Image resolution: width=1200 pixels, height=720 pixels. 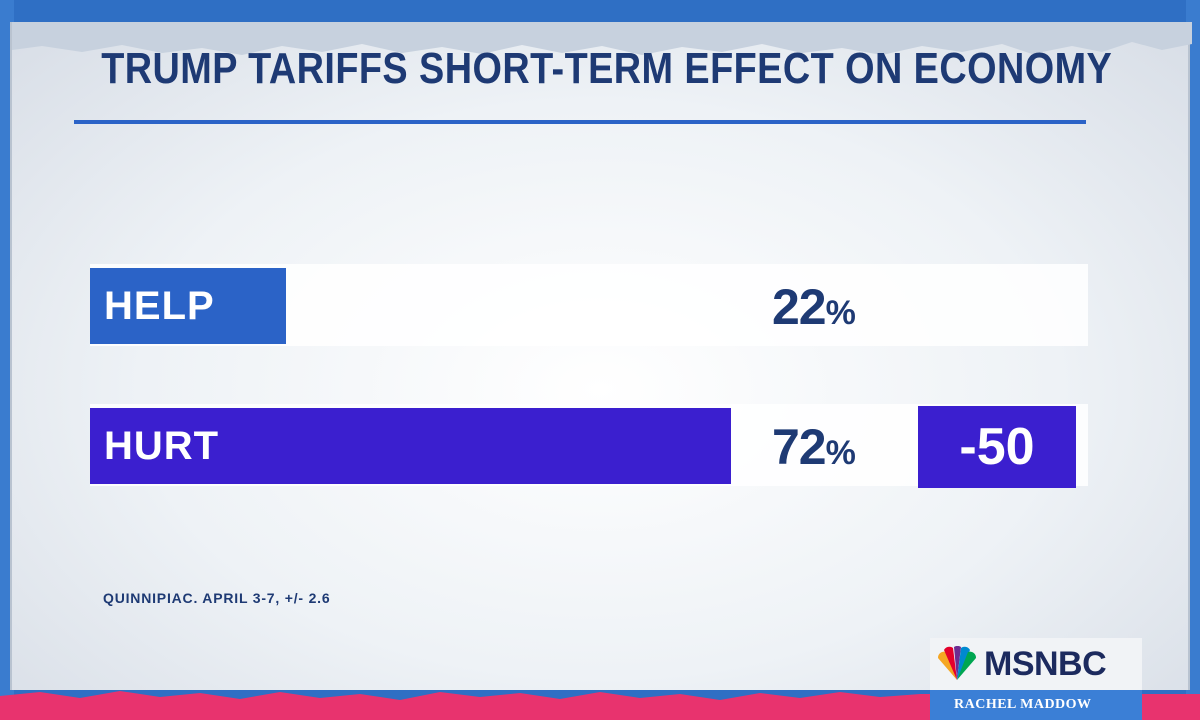 I want to click on bar-hurt: HURT, so click(x=410, y=446).